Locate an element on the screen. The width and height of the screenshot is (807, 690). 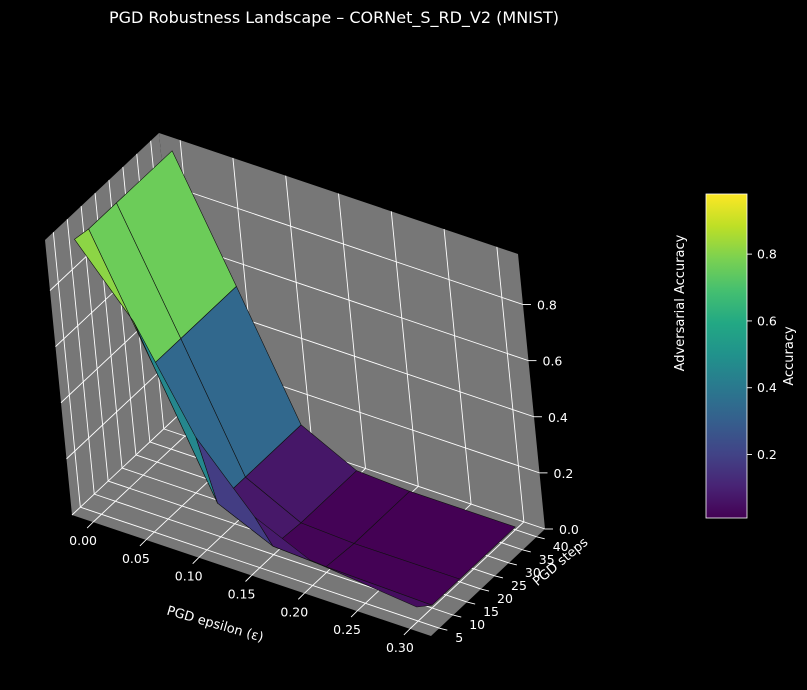
x-tick-label: 0.00 is located at coordinates (83, 540).